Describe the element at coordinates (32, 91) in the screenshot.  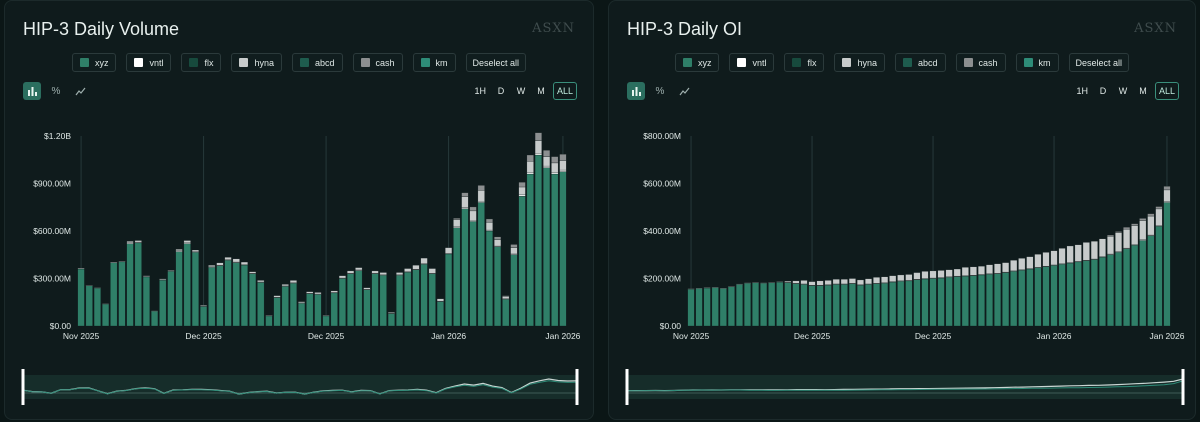
I see `bar-chart-icon` at that location.